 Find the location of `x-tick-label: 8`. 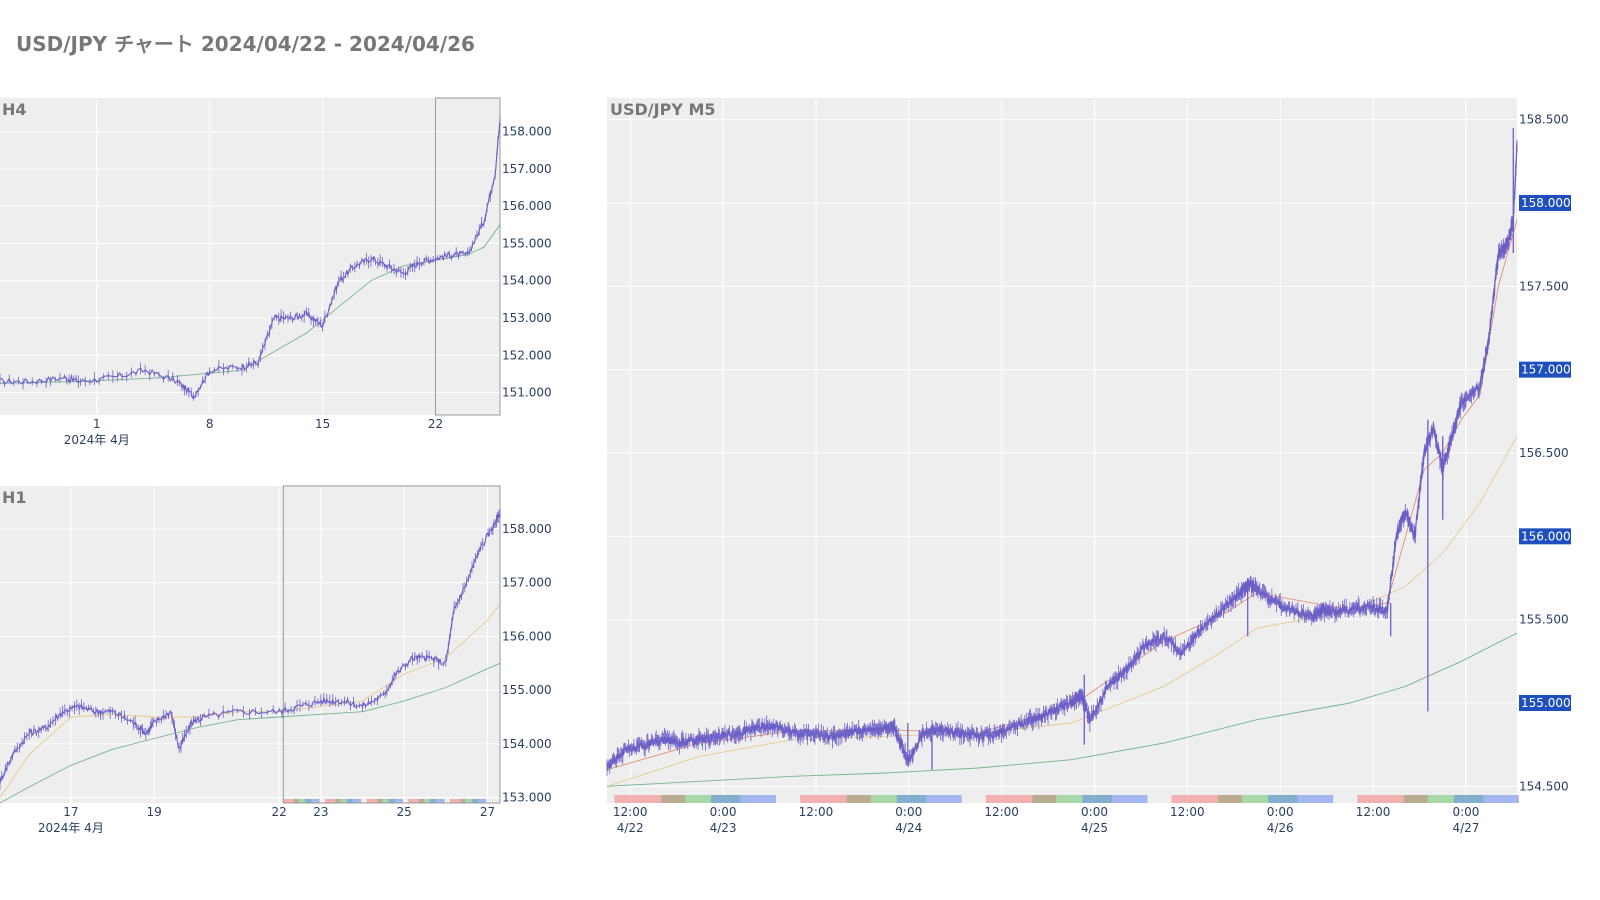

x-tick-label: 8 is located at coordinates (210, 424).